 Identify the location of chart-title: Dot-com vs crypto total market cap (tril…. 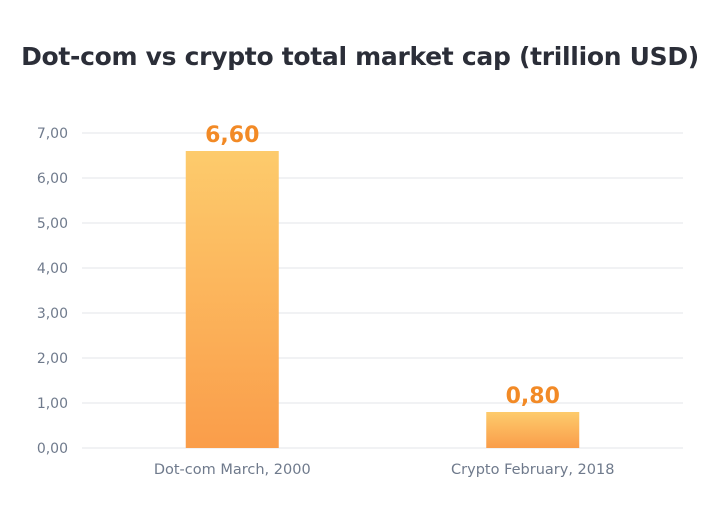
(360, 56).